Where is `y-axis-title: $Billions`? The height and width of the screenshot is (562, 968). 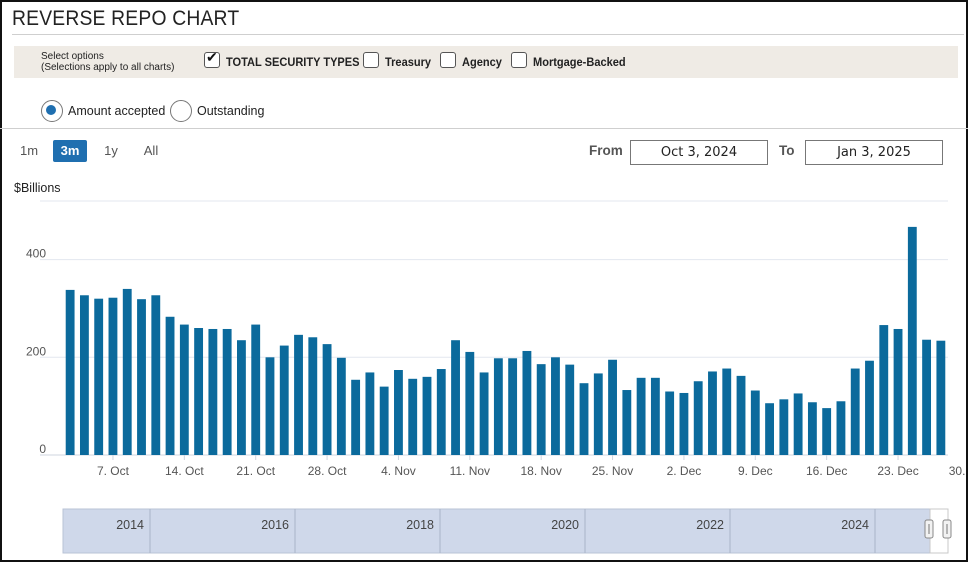 y-axis-title: $Billions is located at coordinates (37, 188).